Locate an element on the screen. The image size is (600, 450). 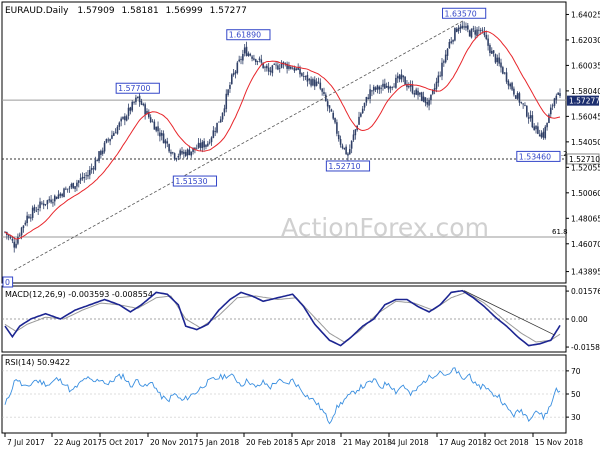
xtick-label: 17 Aug 2018 is located at coordinates (463, 442).